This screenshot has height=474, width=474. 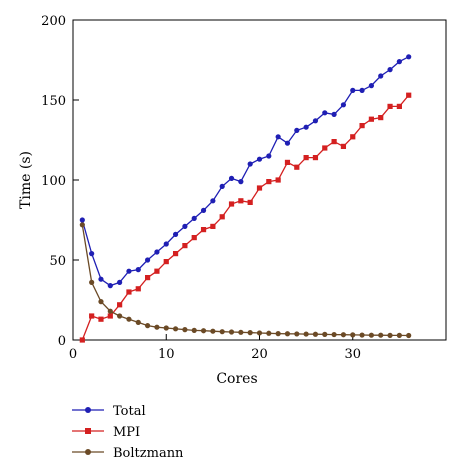 I want to click on legend-label-boltzmann: Boltzmann, so click(x=148, y=453).